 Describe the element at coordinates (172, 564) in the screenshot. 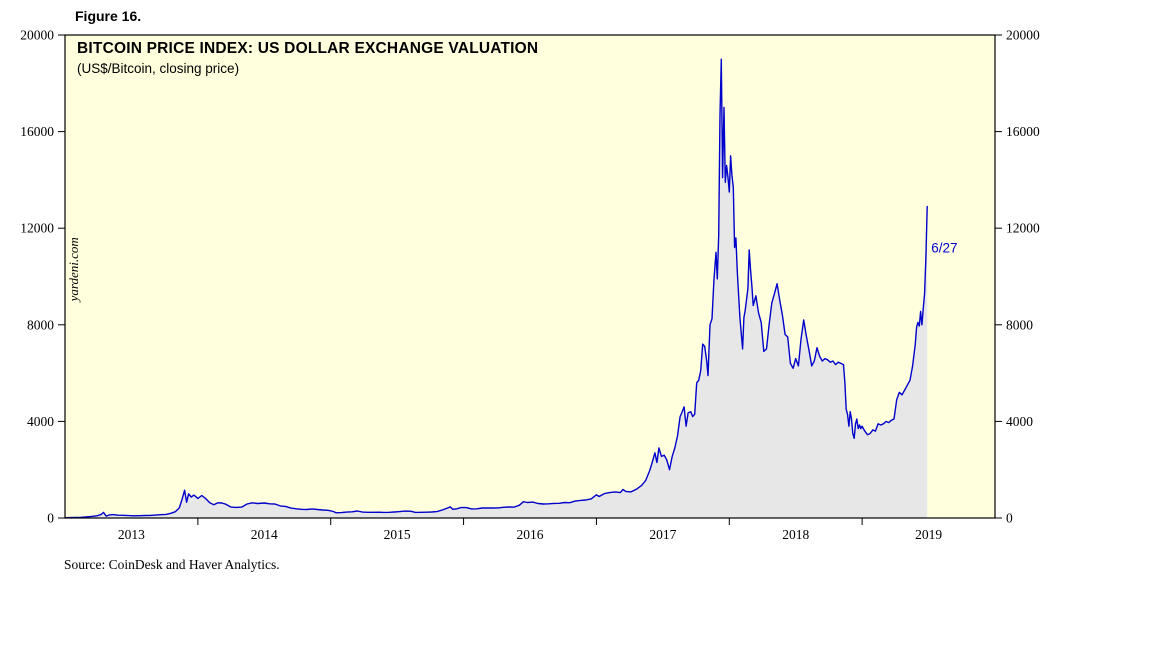

I see `source-note: Source: CoinDesk and Haver Analytics.` at that location.